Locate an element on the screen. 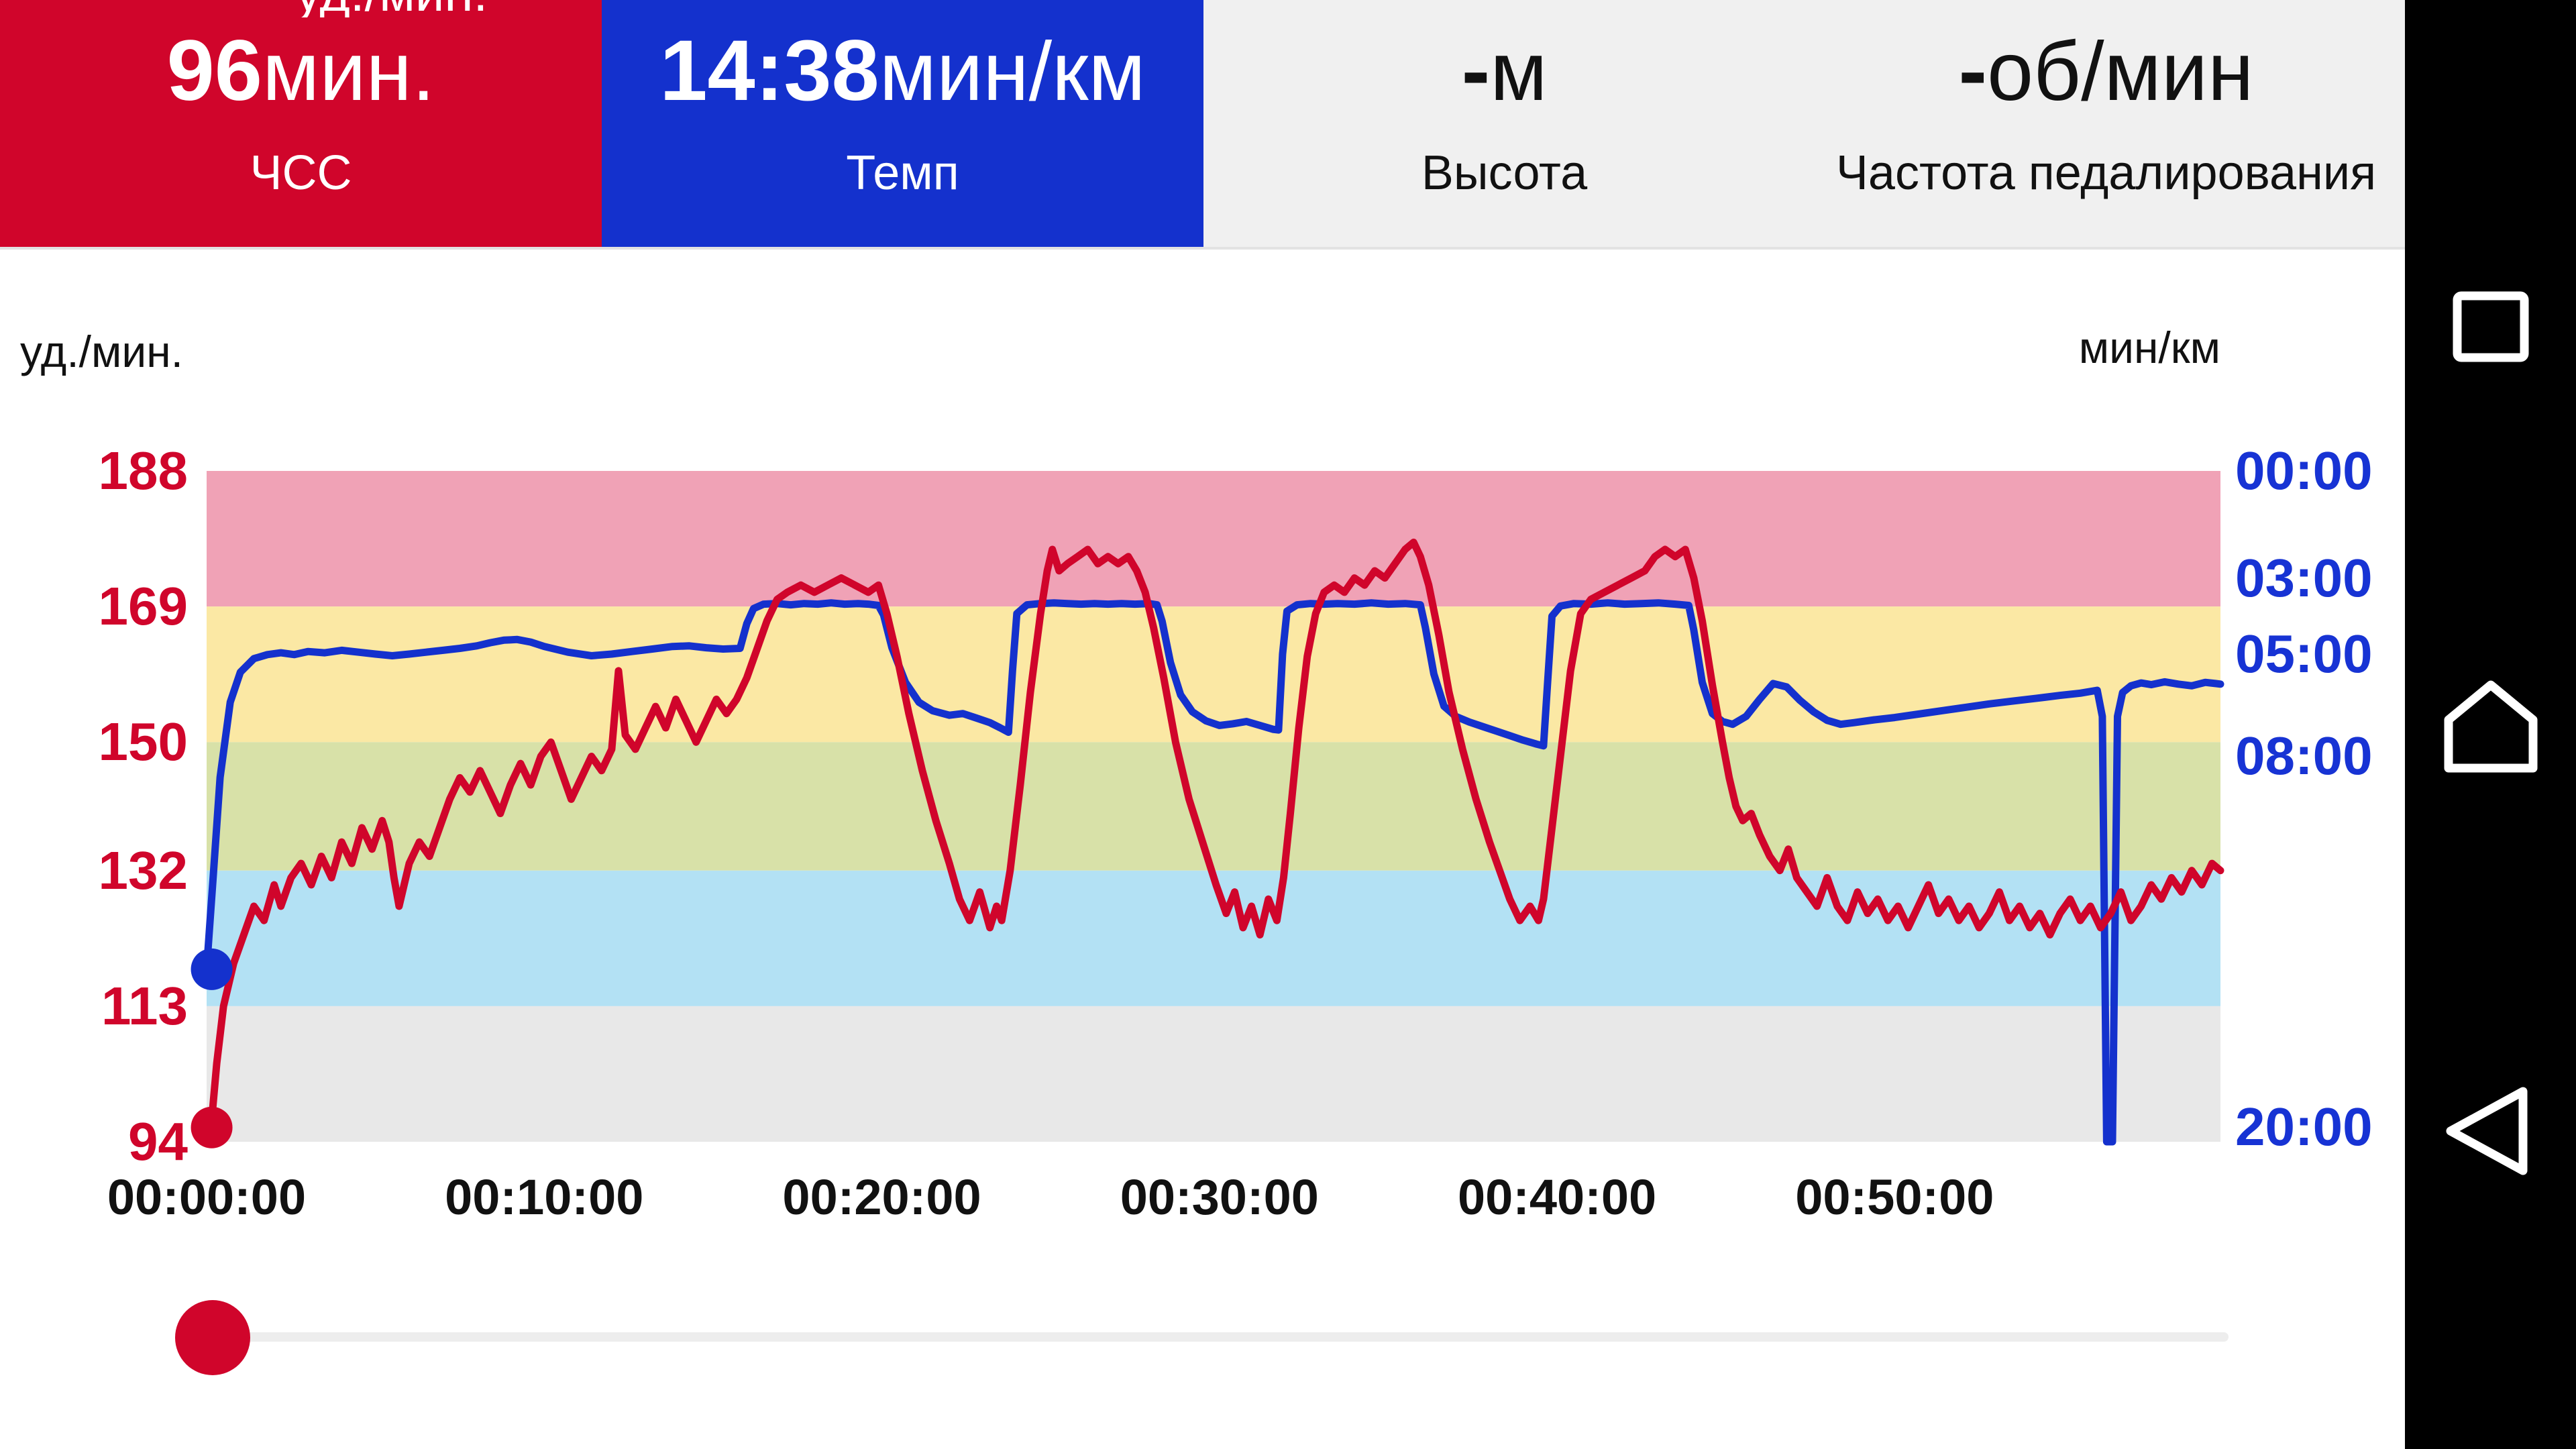  heart-rate-unit: мин. is located at coordinates (348, 71).